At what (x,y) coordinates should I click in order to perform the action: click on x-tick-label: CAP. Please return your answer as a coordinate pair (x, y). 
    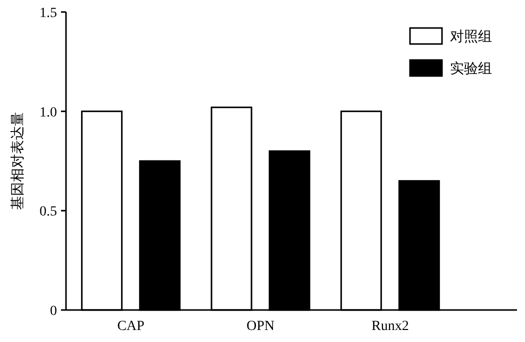
    Looking at the image, I should click on (131, 326).